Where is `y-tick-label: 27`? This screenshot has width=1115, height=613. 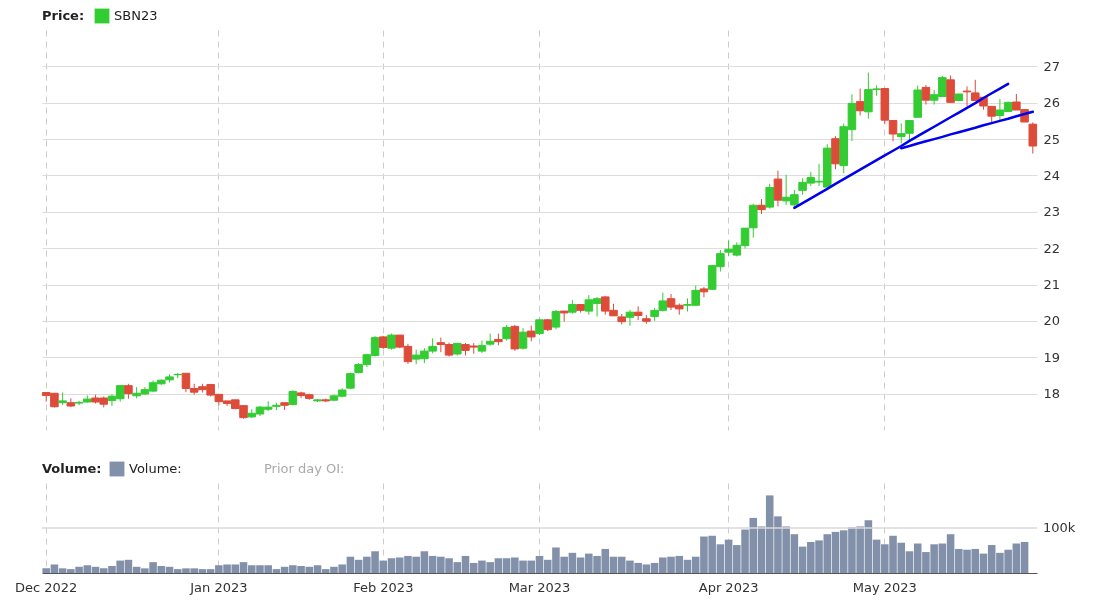
y-tick-label: 27 is located at coordinates (1052, 66).